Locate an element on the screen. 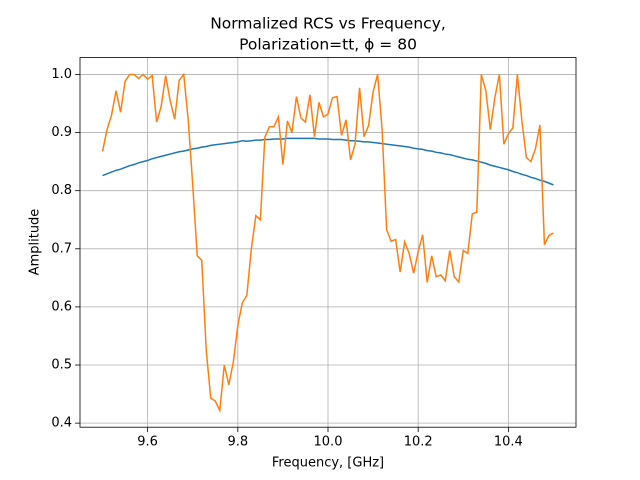 This screenshot has height=480, width=640. y-tick-label: 0.8 is located at coordinates (61, 190).